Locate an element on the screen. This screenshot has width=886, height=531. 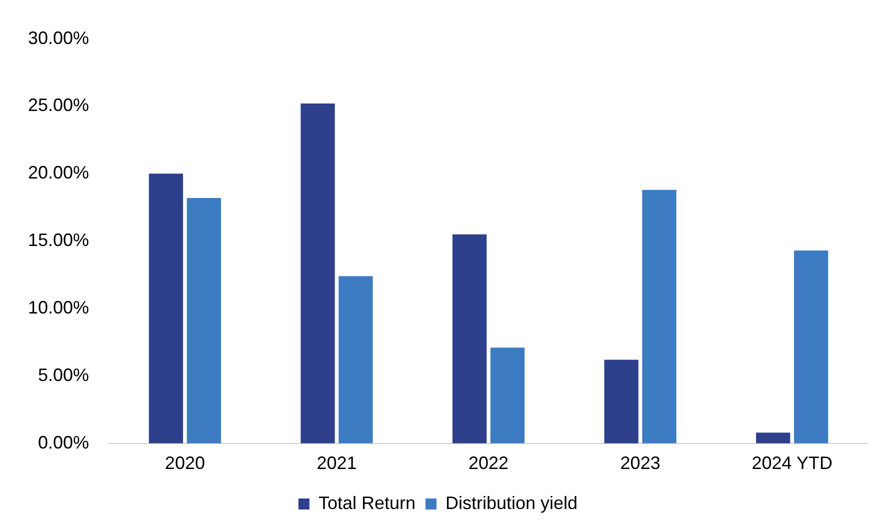
y-tick-label: 0.00% is located at coordinates (64, 442).